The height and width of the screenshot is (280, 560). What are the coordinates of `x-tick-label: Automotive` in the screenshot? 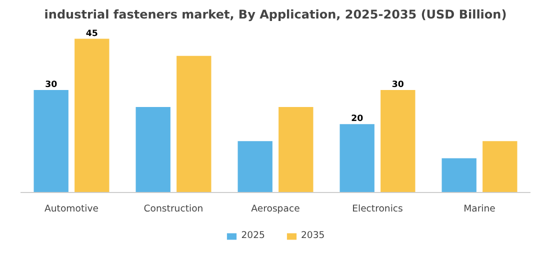 It's located at (71, 208).